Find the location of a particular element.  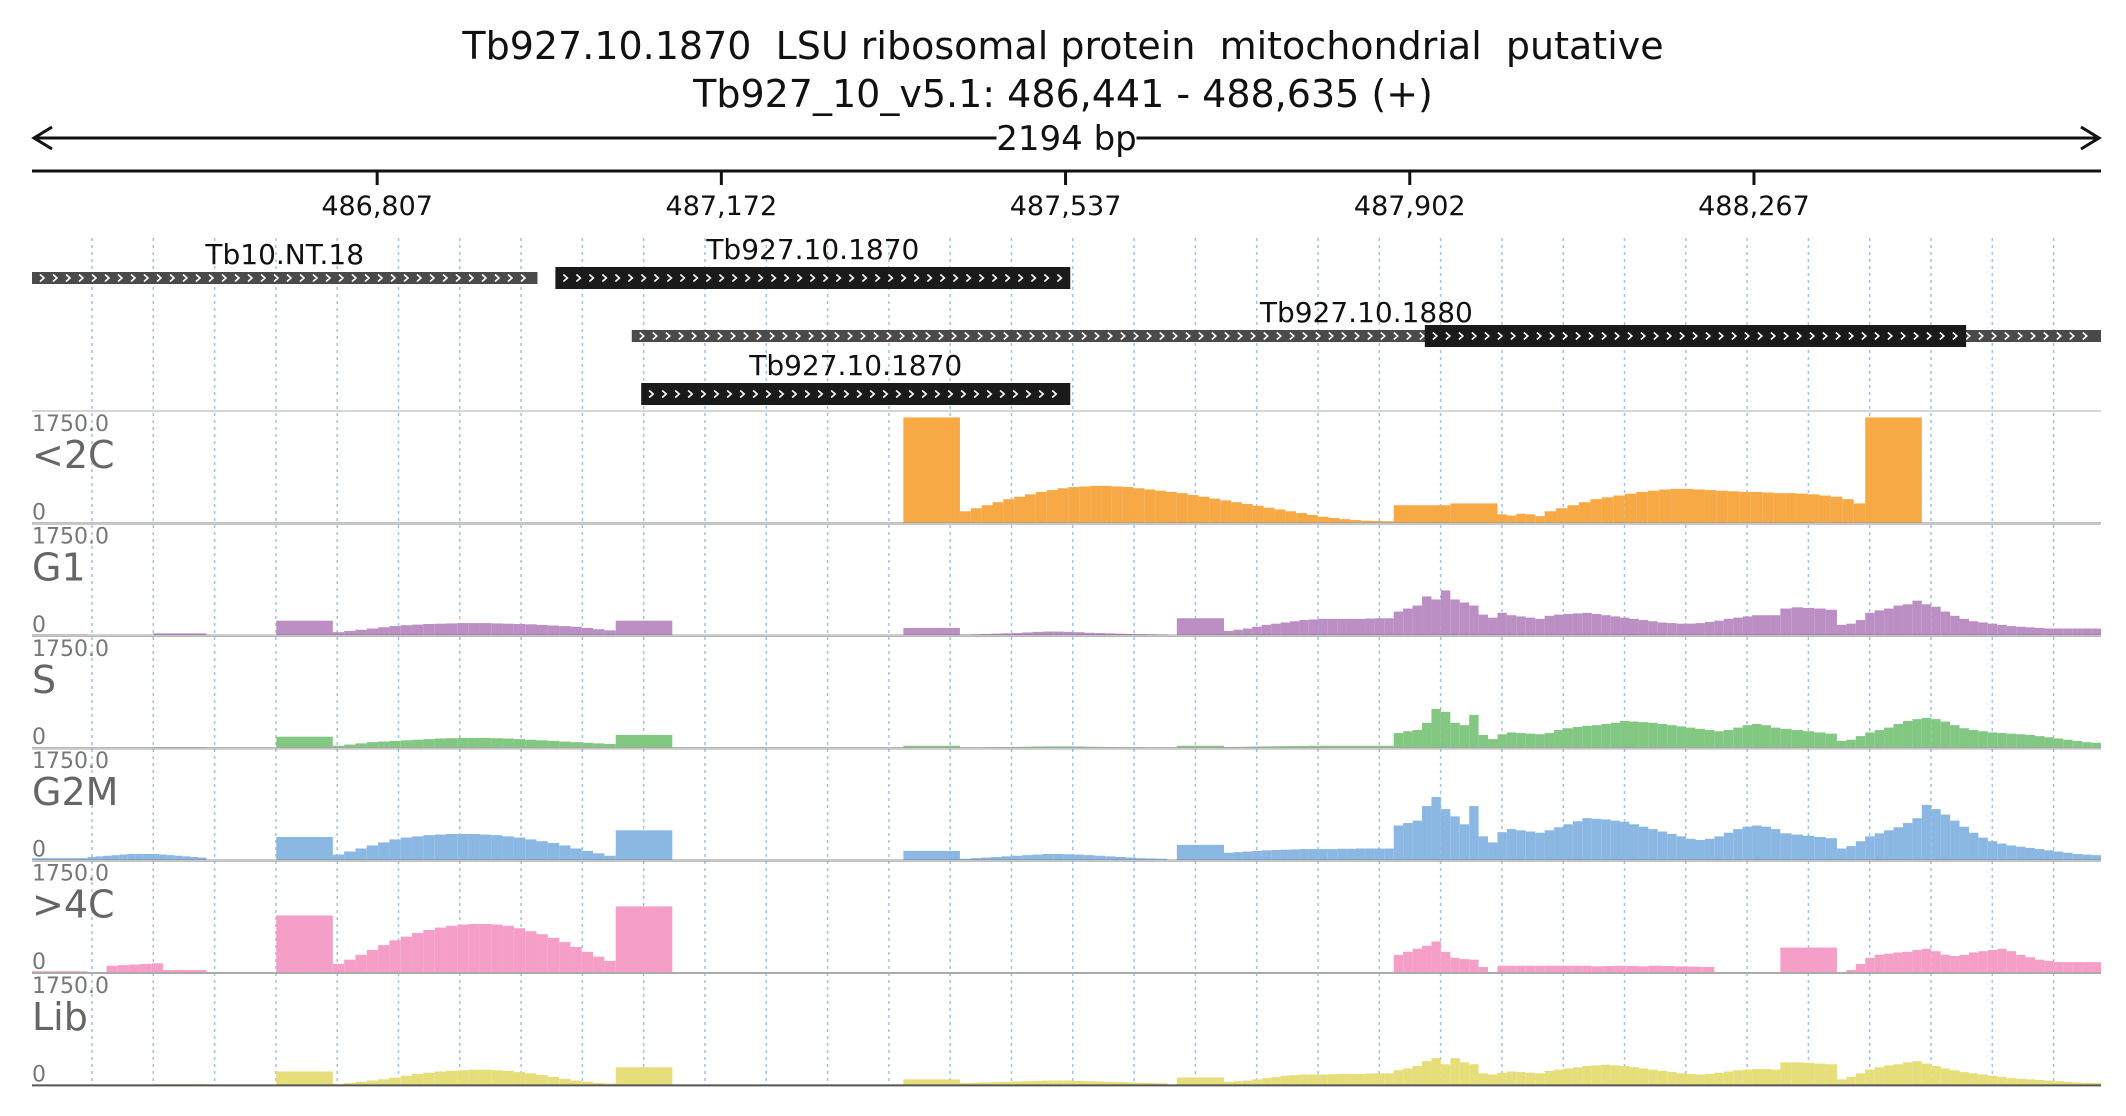

ruler-tick-label: 487,537 is located at coordinates (1066, 206).